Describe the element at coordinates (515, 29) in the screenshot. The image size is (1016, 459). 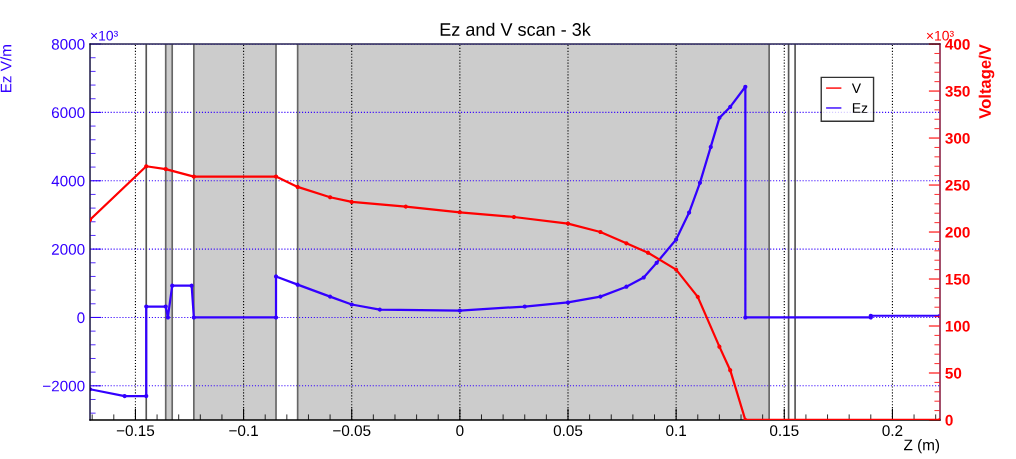
I see `chart-title: Ez and V scan - 3k` at that location.